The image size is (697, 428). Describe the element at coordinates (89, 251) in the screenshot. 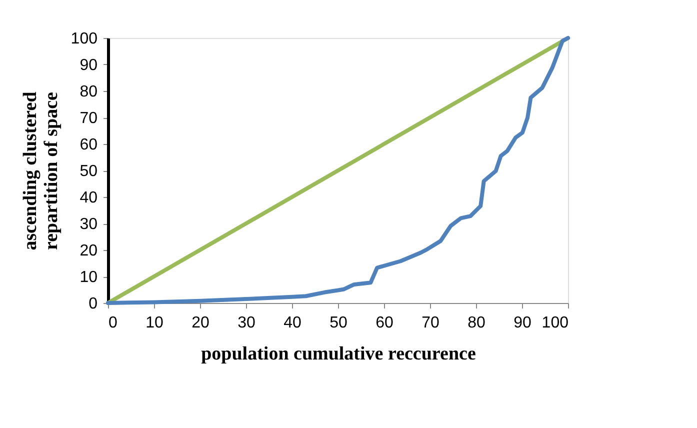

I see `y-tick-label: 20` at that location.